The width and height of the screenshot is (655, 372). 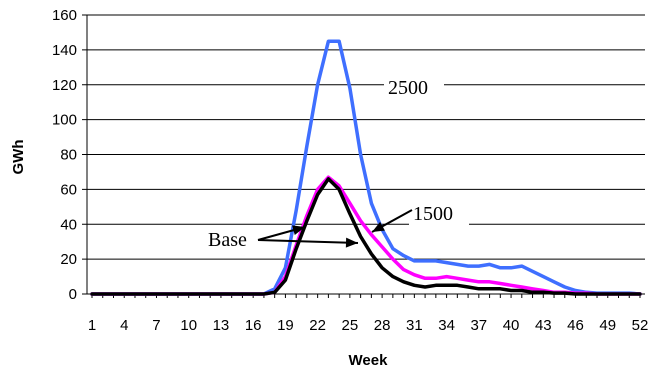 I want to click on annotation-base-bg, so click(x=230, y=239).